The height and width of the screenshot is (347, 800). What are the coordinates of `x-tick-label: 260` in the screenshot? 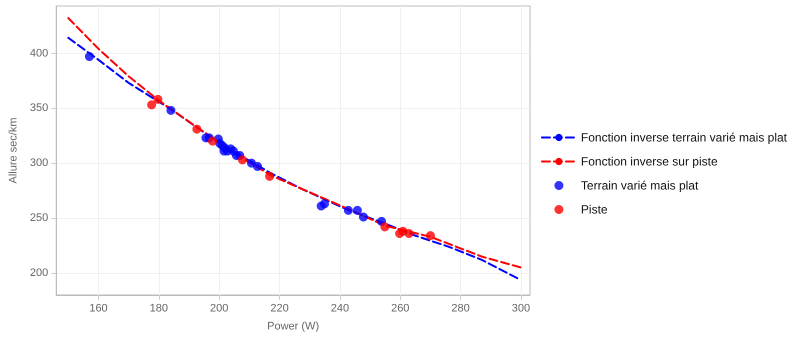 It's located at (400, 308).